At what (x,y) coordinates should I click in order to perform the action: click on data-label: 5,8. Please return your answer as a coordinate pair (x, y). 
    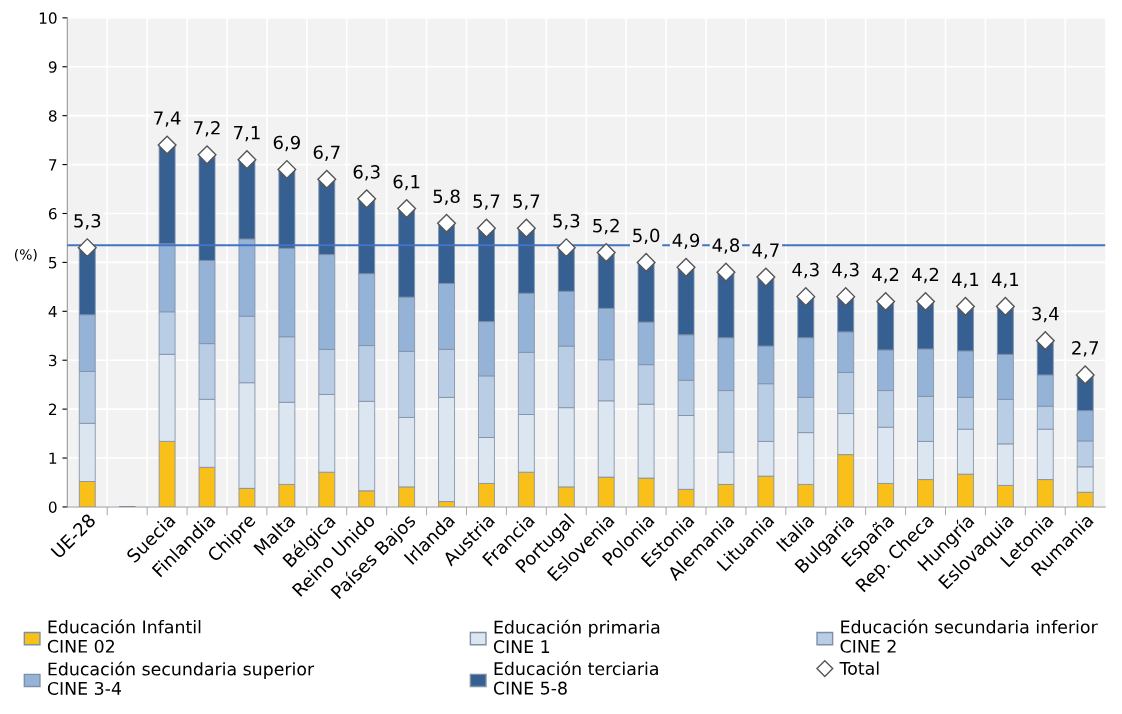
    Looking at the image, I should click on (446, 197).